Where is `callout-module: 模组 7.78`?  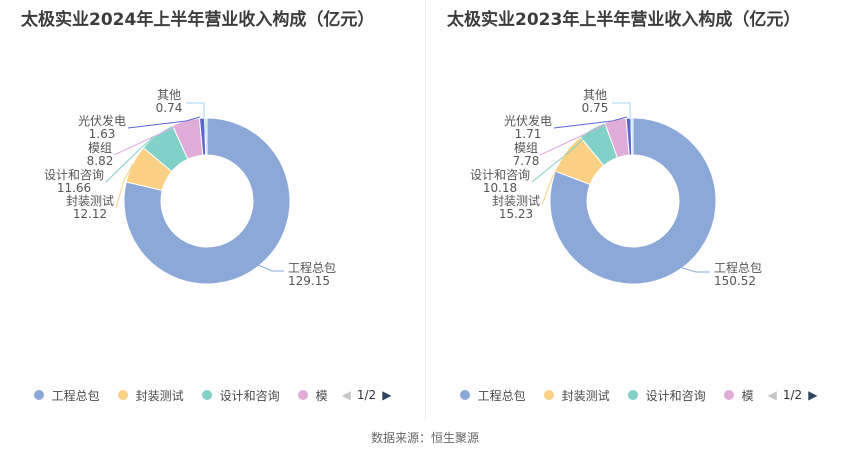
callout-module: 模组 7.78 is located at coordinates (526, 155).